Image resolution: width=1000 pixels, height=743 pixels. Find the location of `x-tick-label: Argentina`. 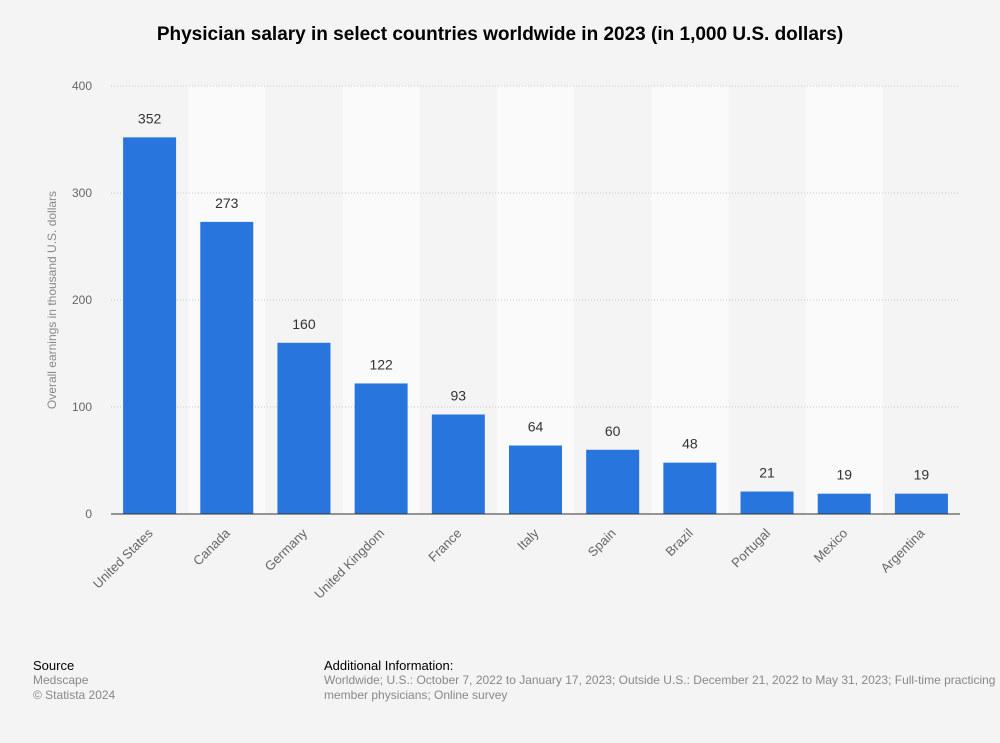

x-tick-label: Argentina is located at coordinates (903, 550).